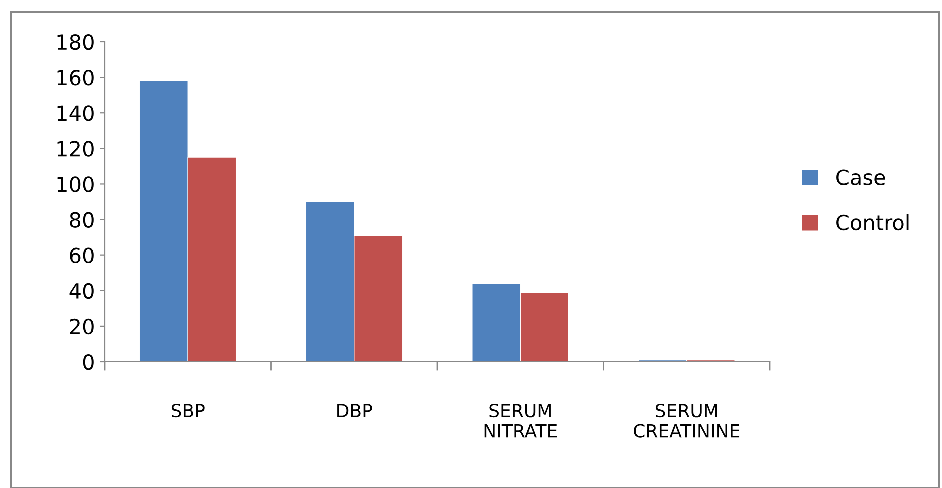 The height and width of the screenshot is (488, 942). What do you see at coordinates (88, 362) in the screenshot?
I see `y-tick-label: 0` at bounding box center [88, 362].